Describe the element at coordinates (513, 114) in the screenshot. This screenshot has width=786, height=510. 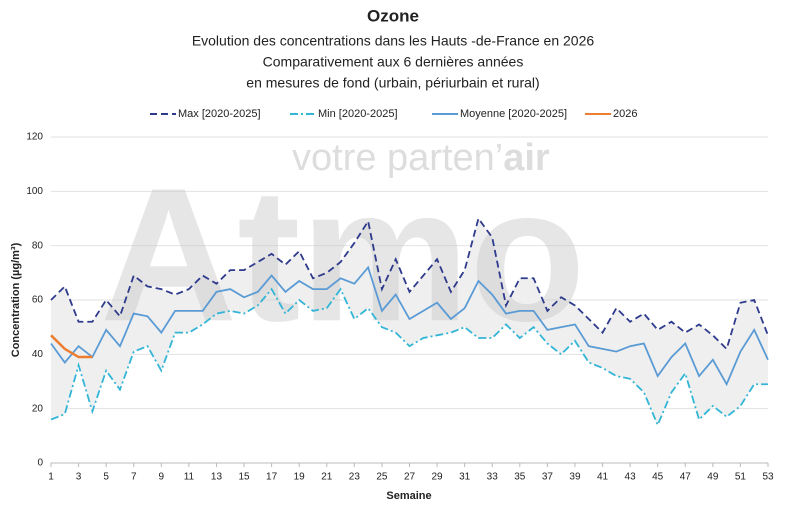
I see `legend-label: Moyenne [2020-2025]` at that location.